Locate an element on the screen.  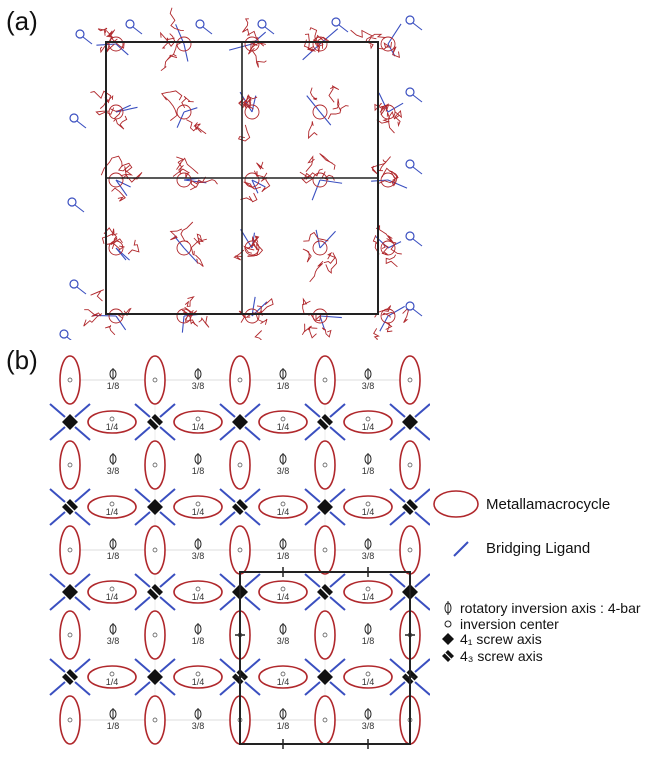
fraction-label: 3/8 is located at coordinates (198, 556).